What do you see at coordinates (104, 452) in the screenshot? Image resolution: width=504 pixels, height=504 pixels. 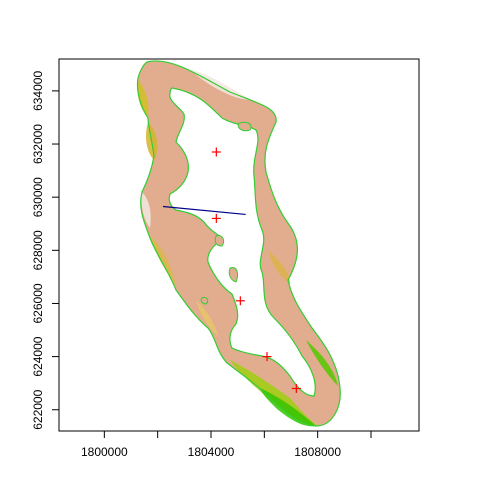 I see `x-tick-label: 1800000` at bounding box center [104, 452].